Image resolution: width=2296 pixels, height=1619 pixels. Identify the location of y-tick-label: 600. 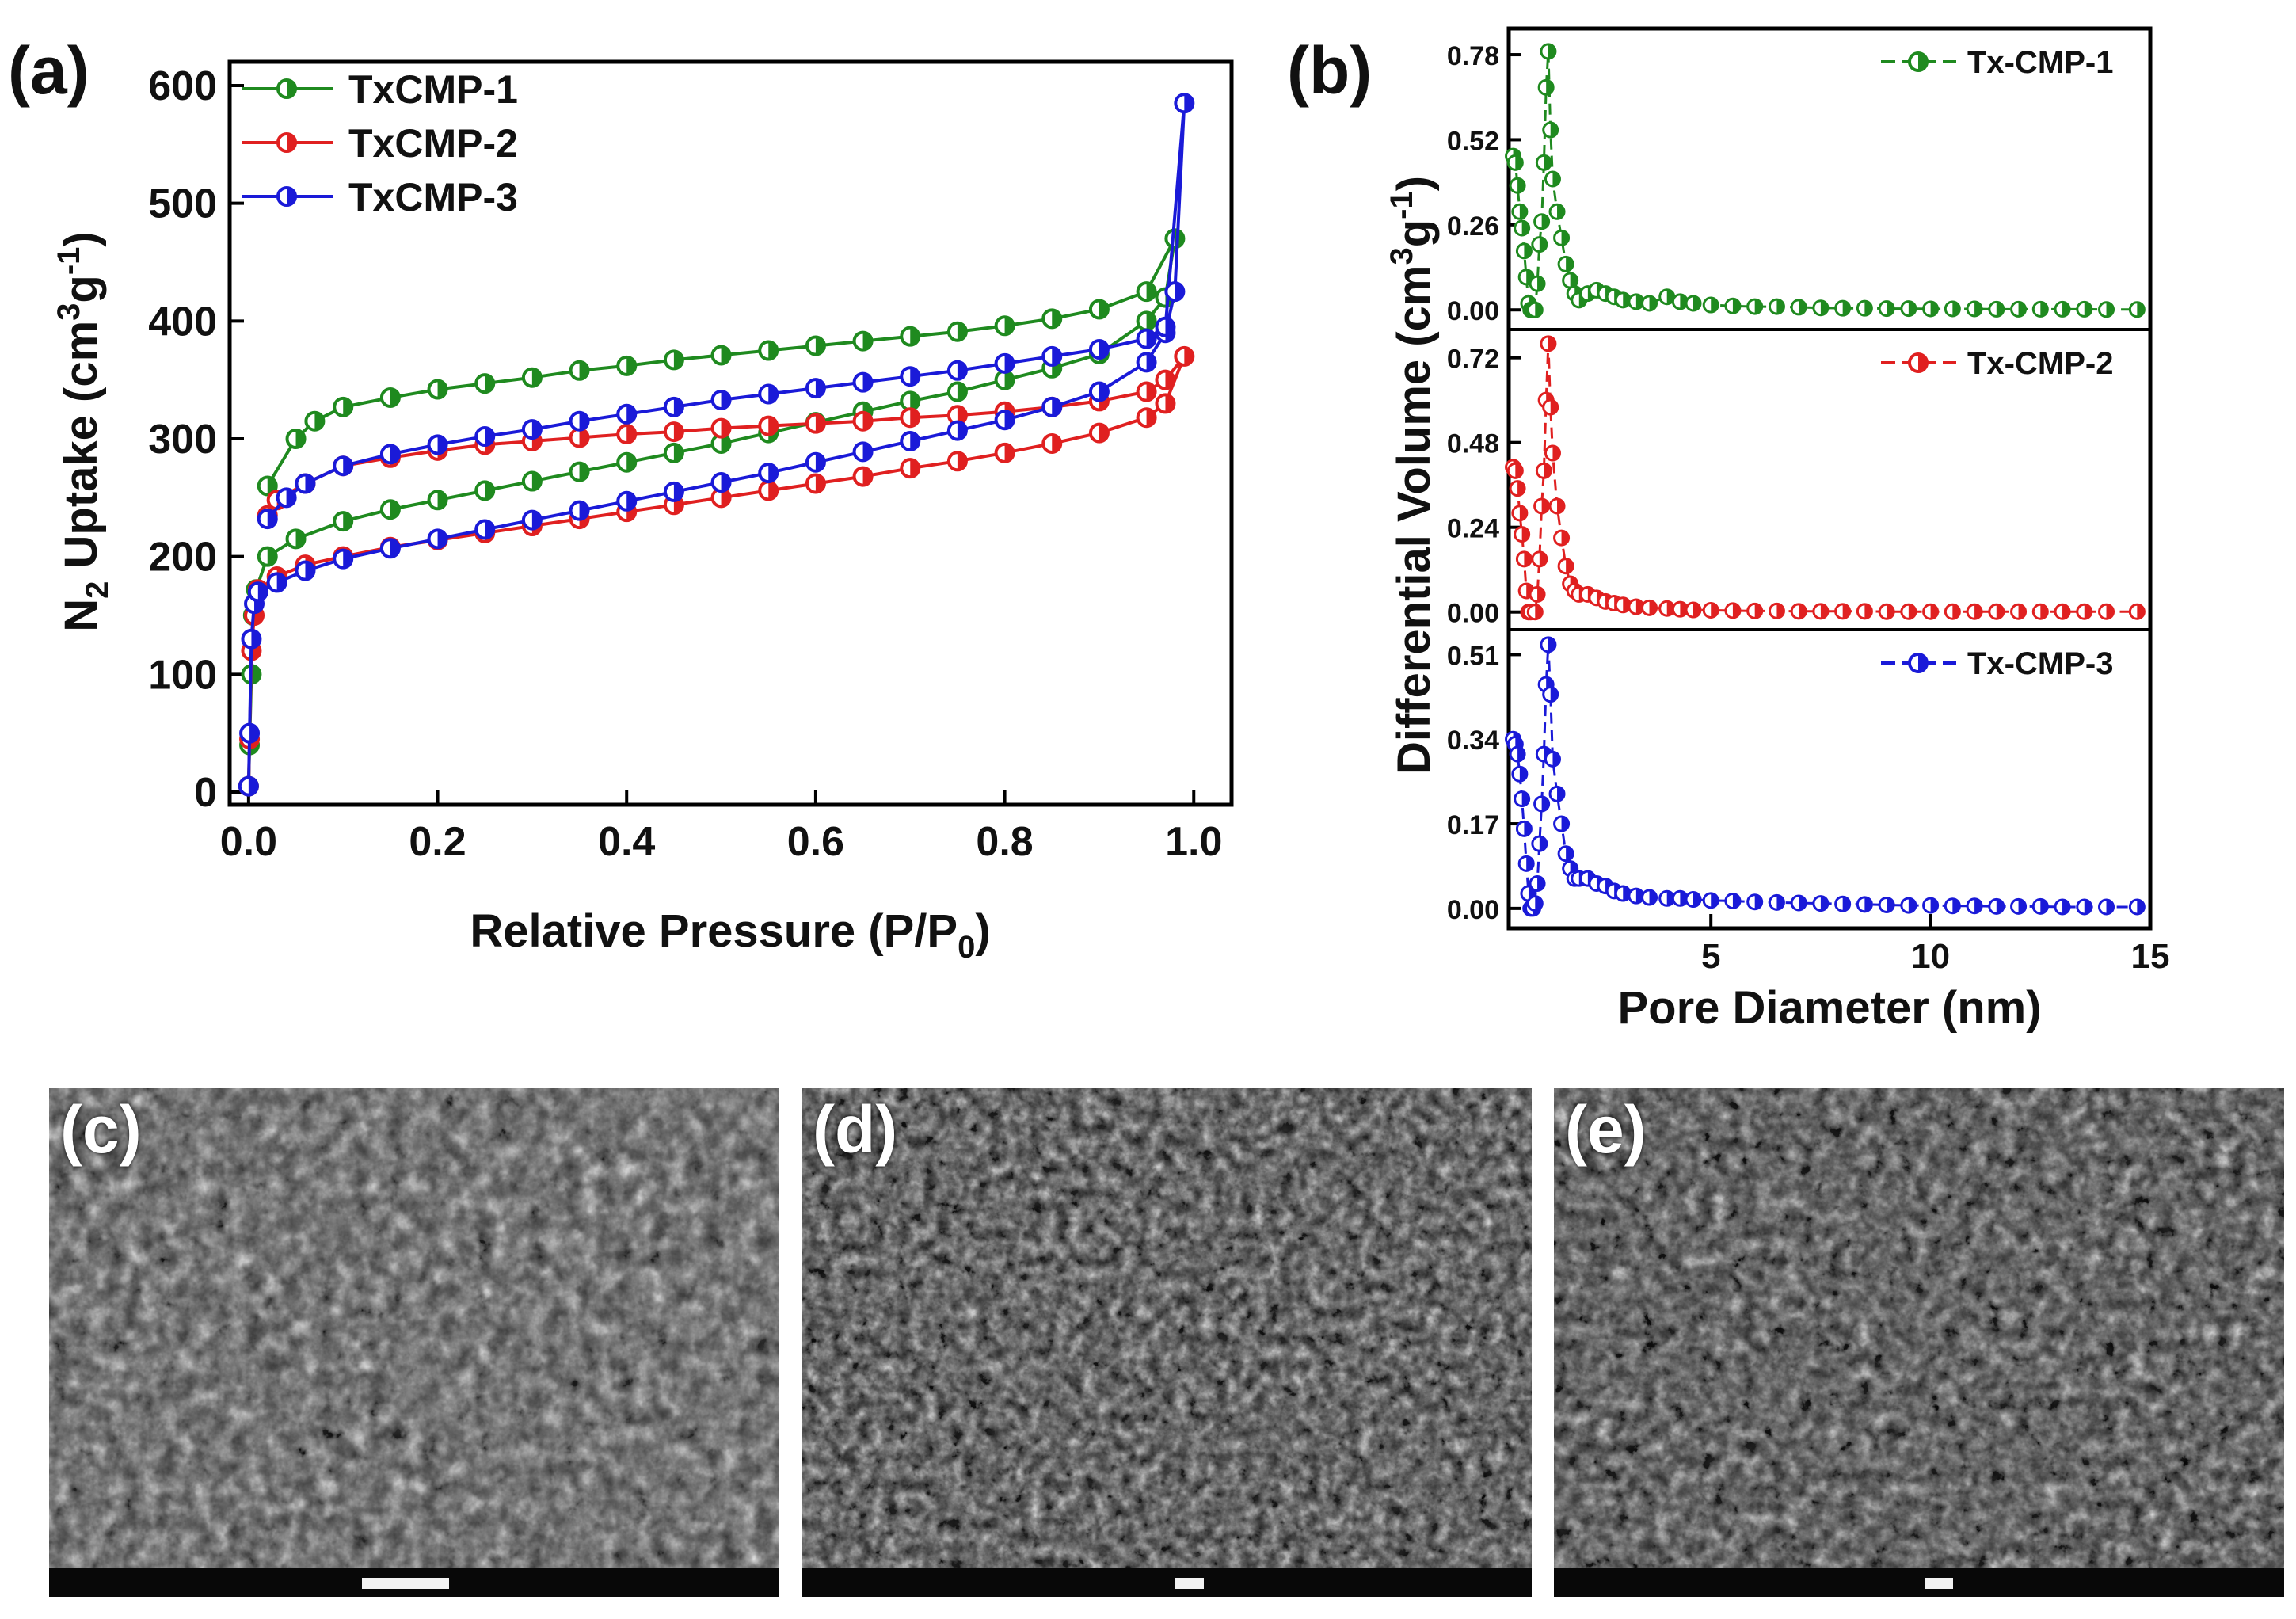
(182, 86).